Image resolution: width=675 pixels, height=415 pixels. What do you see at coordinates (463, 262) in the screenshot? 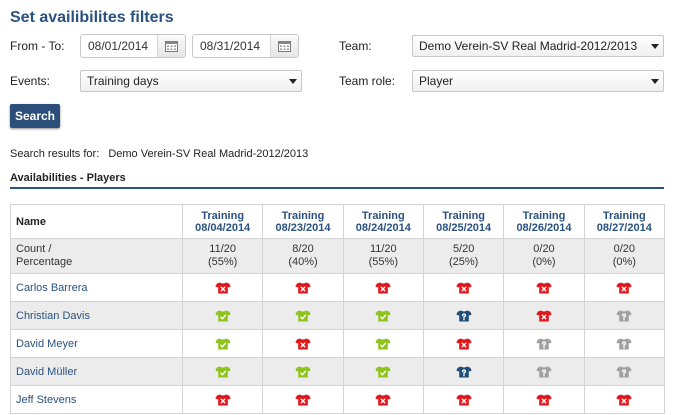
I see `percentage-value: (25%)` at bounding box center [463, 262].